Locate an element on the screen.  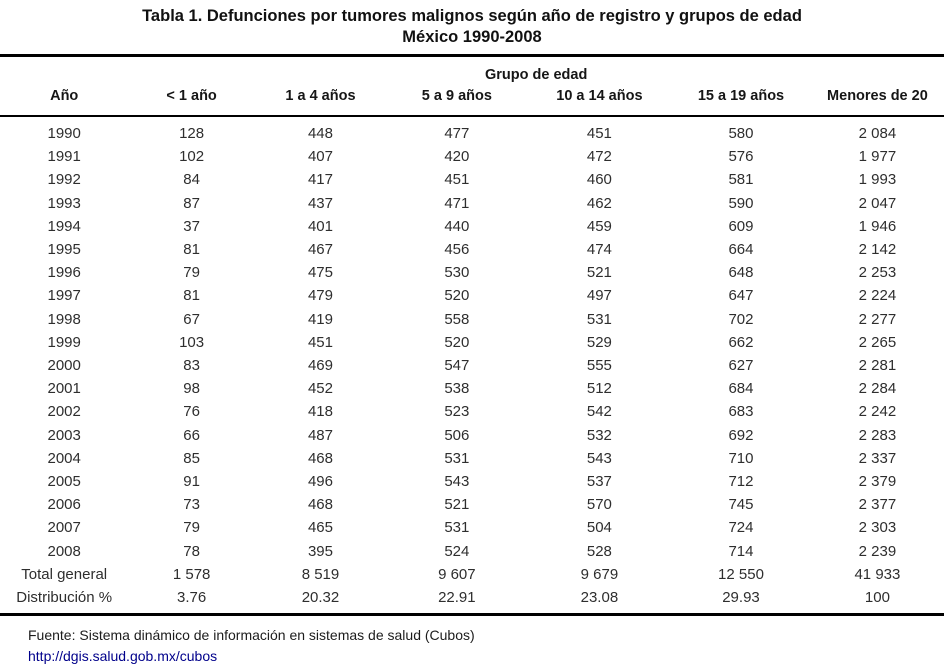
cell: 724 is located at coordinates (741, 528).